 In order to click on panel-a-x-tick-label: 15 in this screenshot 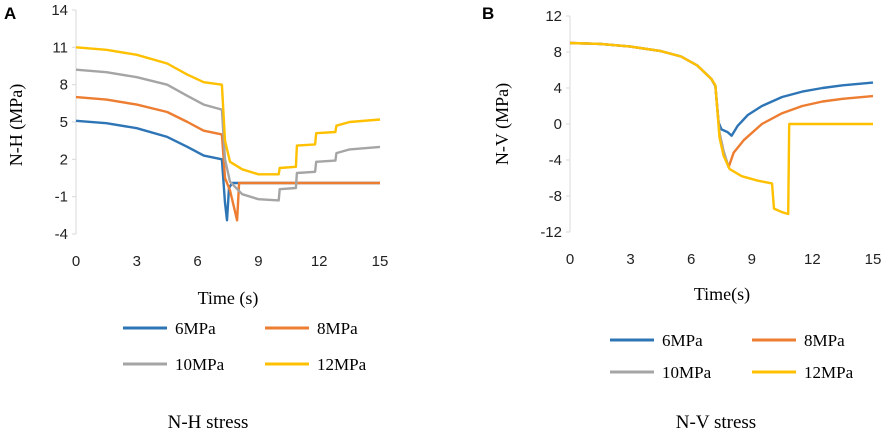, I will do `click(380, 261)`.